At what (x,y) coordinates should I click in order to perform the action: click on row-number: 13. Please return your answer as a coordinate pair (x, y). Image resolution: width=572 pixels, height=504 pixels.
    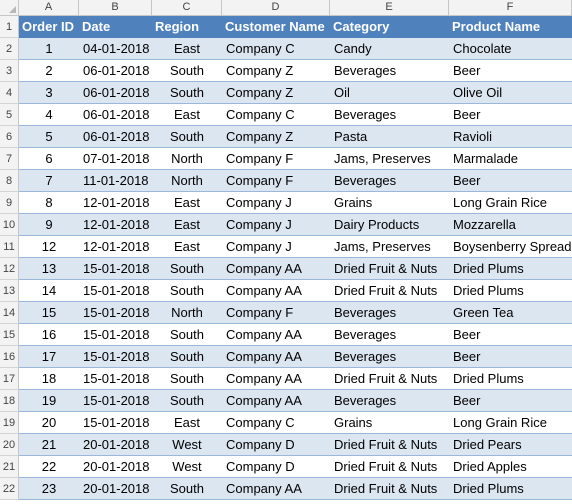
    Looking at the image, I should click on (9, 291).